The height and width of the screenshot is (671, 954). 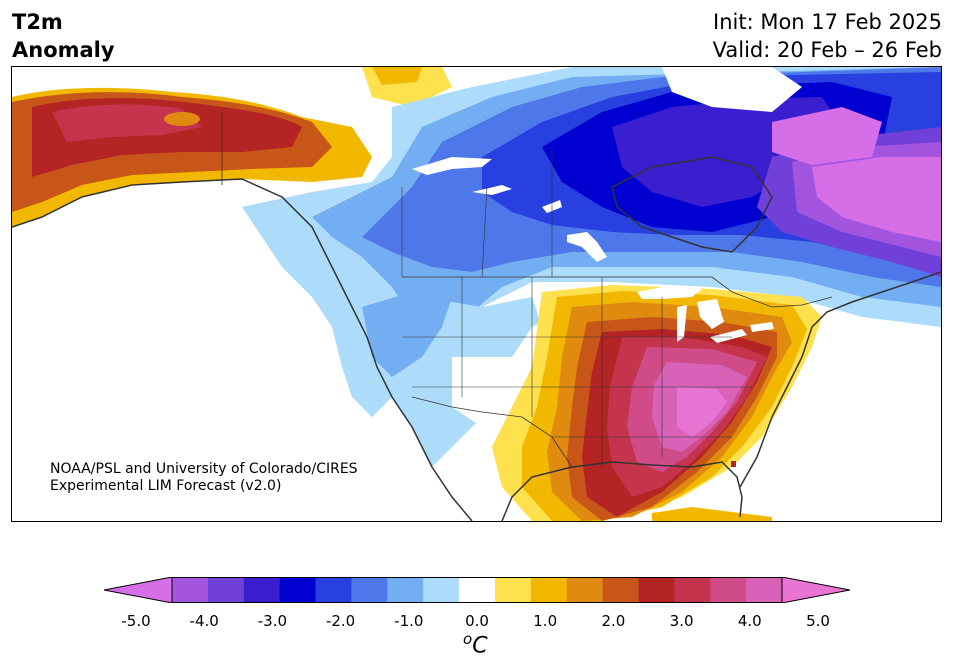 I want to click on init-date: Init: Mon 17 Feb 2025, so click(x=827, y=22).